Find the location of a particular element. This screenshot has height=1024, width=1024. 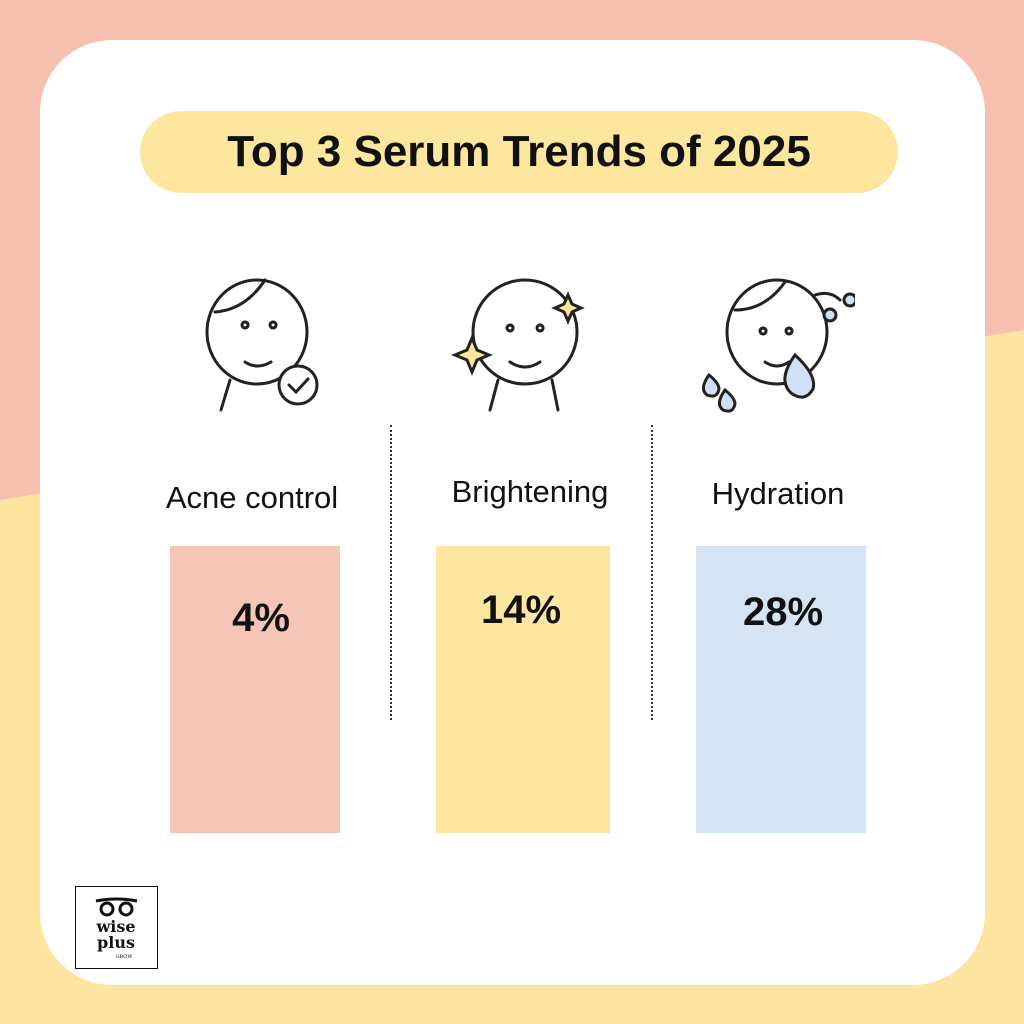

value-label-hydration: 28% is located at coordinates (783, 612).